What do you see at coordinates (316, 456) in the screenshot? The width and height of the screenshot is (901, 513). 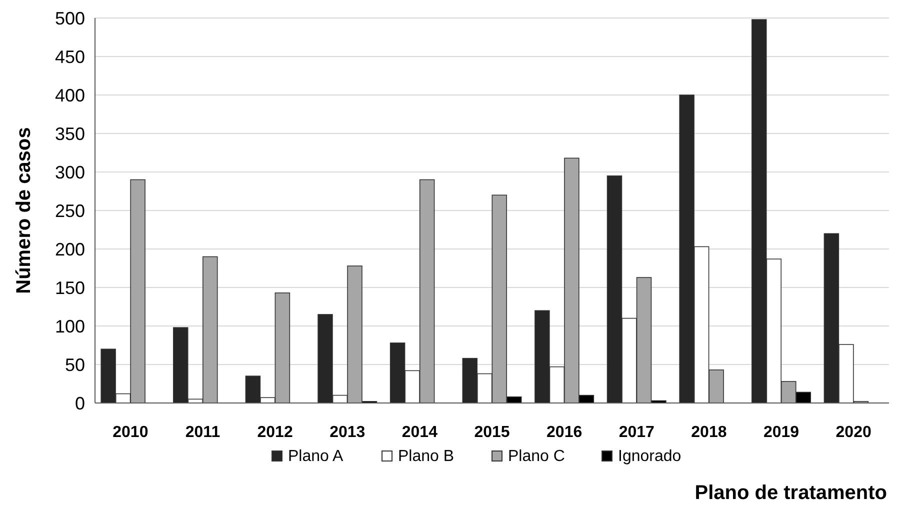 I see `legend-label: Plano A` at bounding box center [316, 456].